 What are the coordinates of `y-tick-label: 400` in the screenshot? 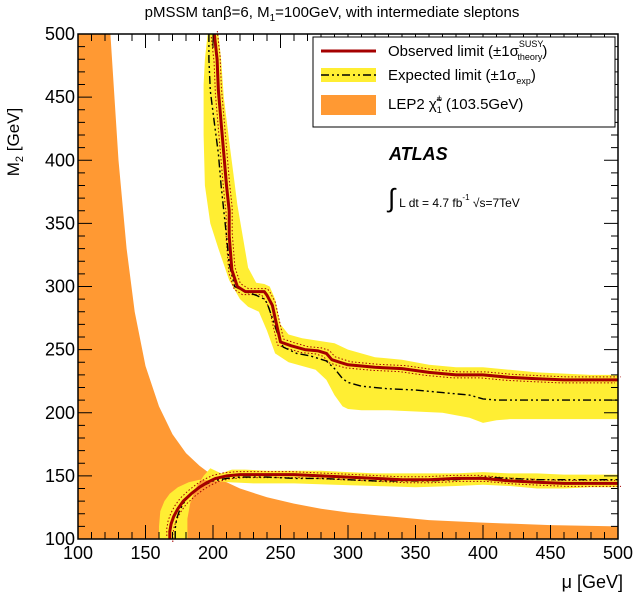 It's located at (60, 160).